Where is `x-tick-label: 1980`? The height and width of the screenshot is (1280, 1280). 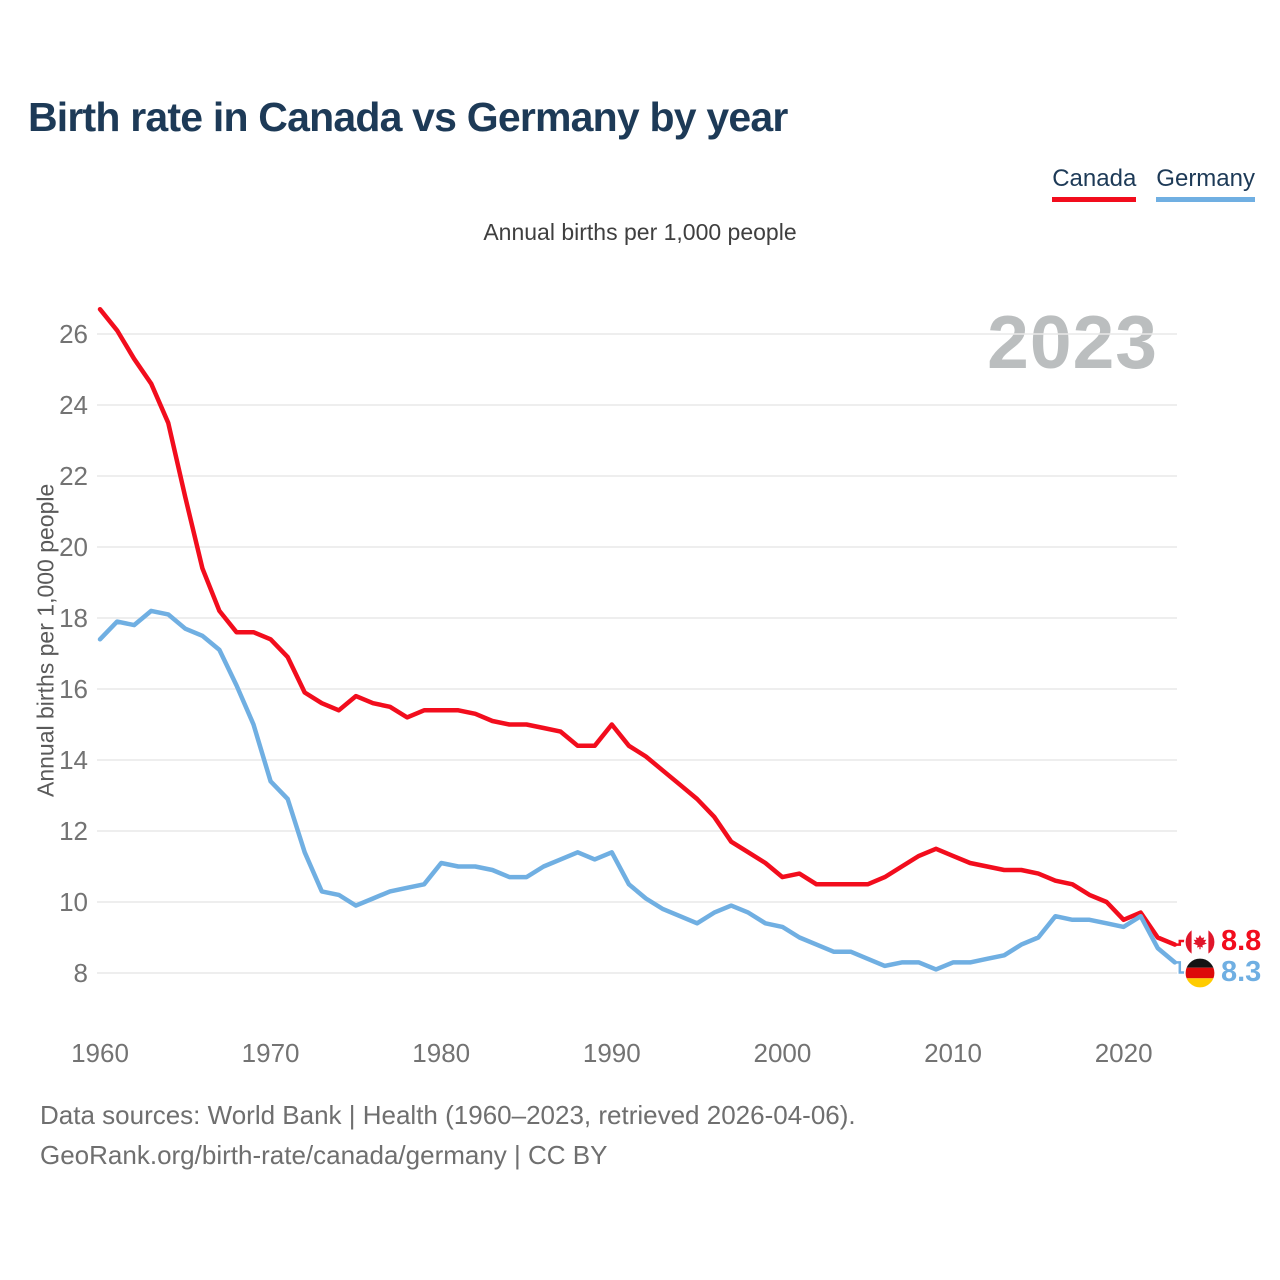 x-tick-label: 1980 is located at coordinates (441, 1053).